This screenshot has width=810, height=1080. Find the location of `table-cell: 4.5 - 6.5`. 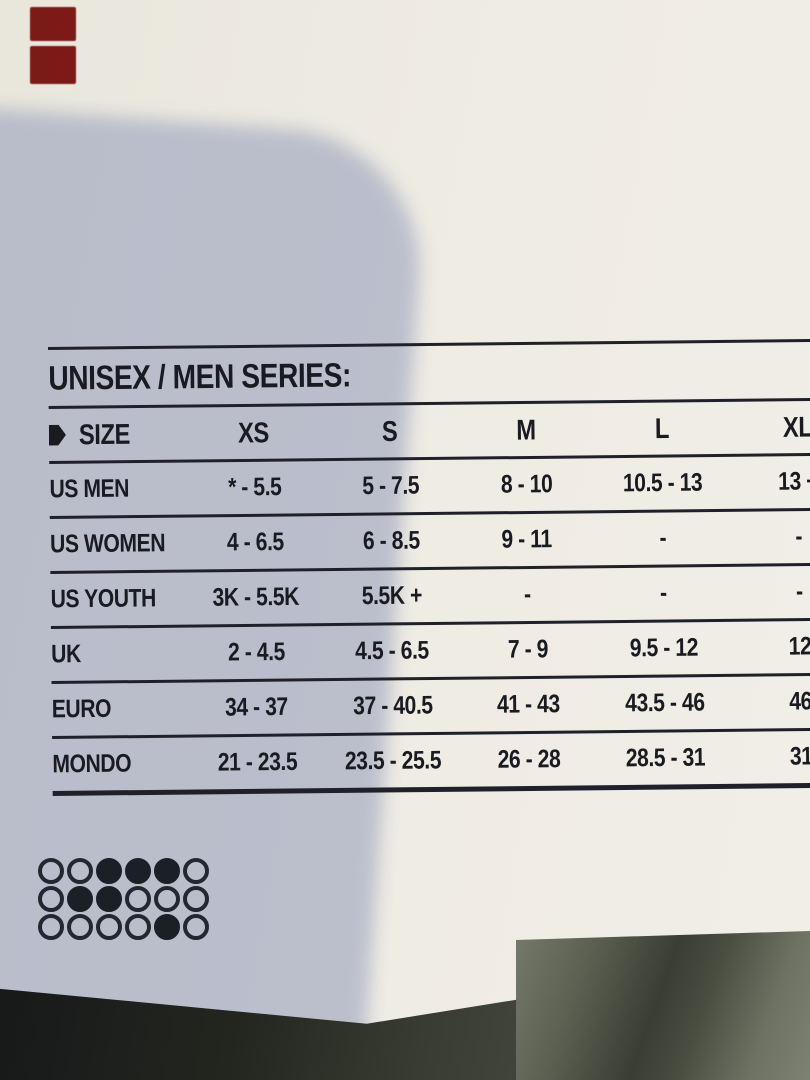

table-cell: 4.5 - 6.5 is located at coordinates (392, 651).